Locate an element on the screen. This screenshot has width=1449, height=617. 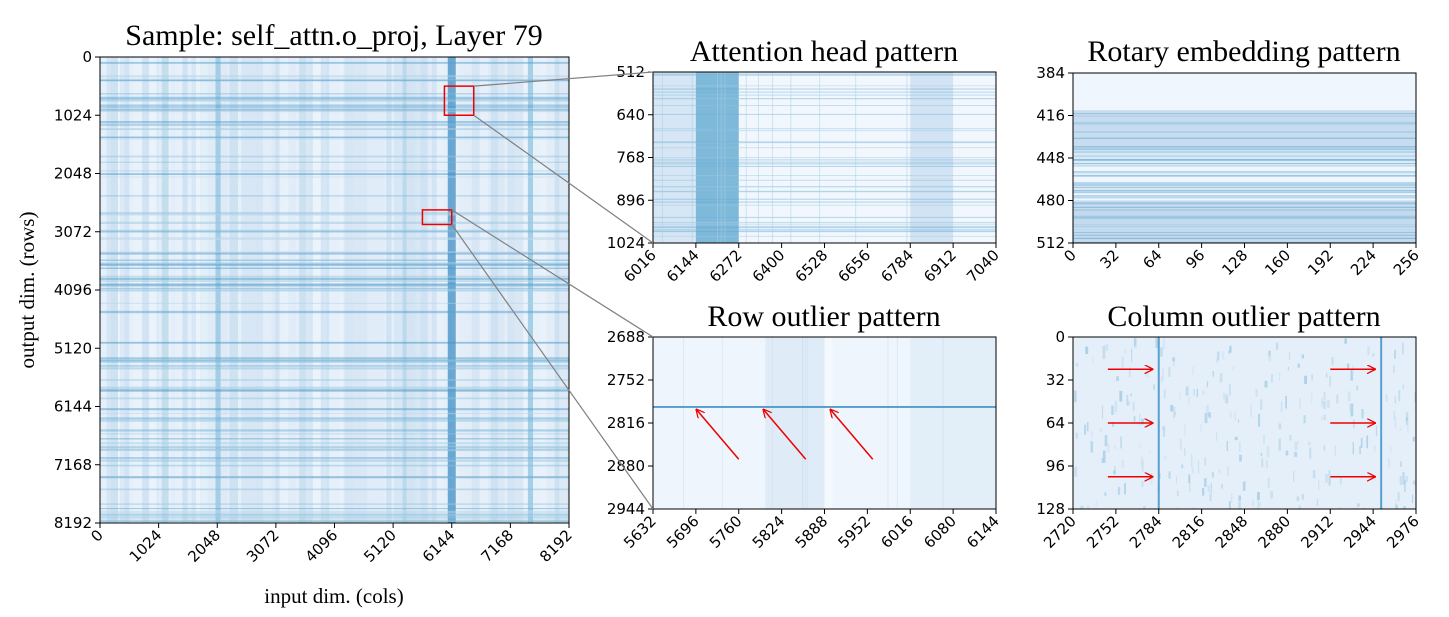
main-xtick-label: 4096 is located at coordinates (322, 546).